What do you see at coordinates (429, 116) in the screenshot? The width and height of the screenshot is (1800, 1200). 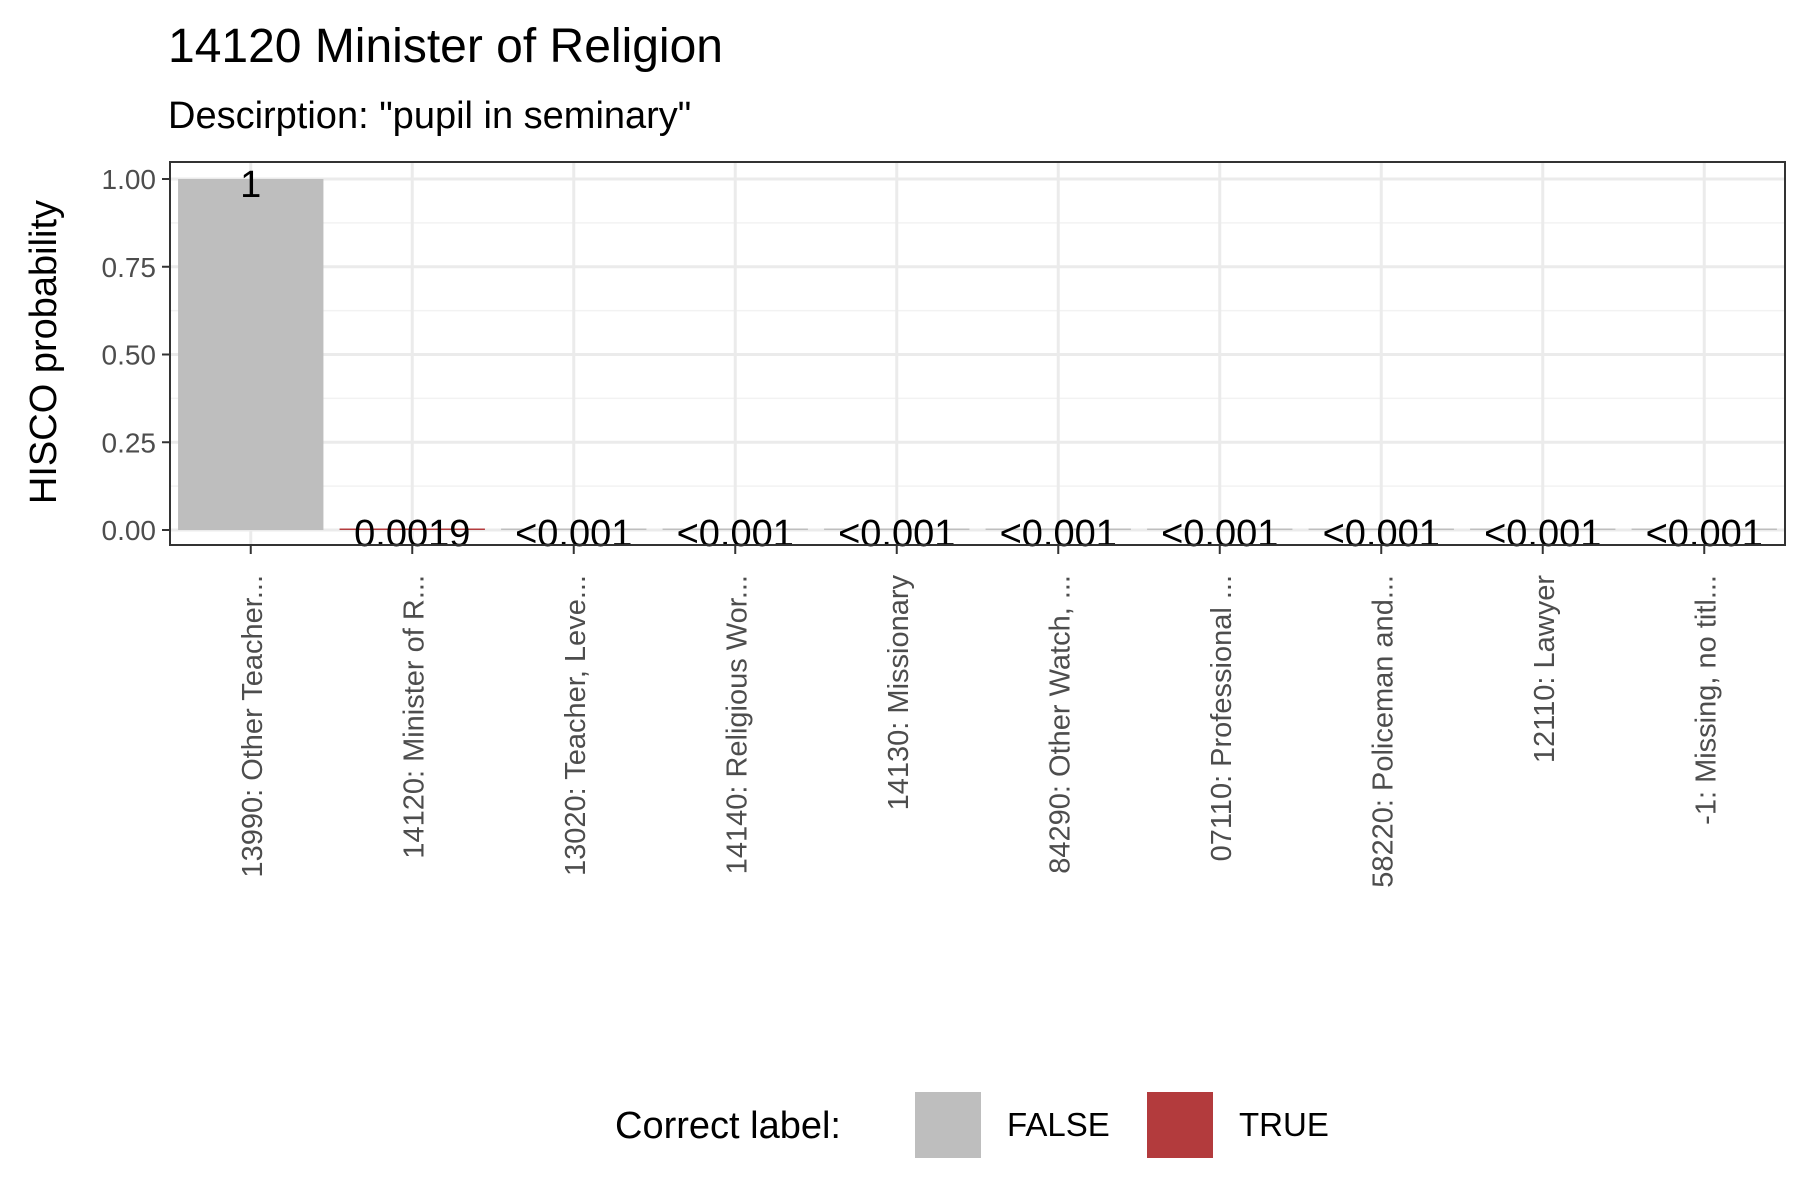 I see `chart-subtitle: Descirption: "pupil in seminary"` at bounding box center [429, 116].